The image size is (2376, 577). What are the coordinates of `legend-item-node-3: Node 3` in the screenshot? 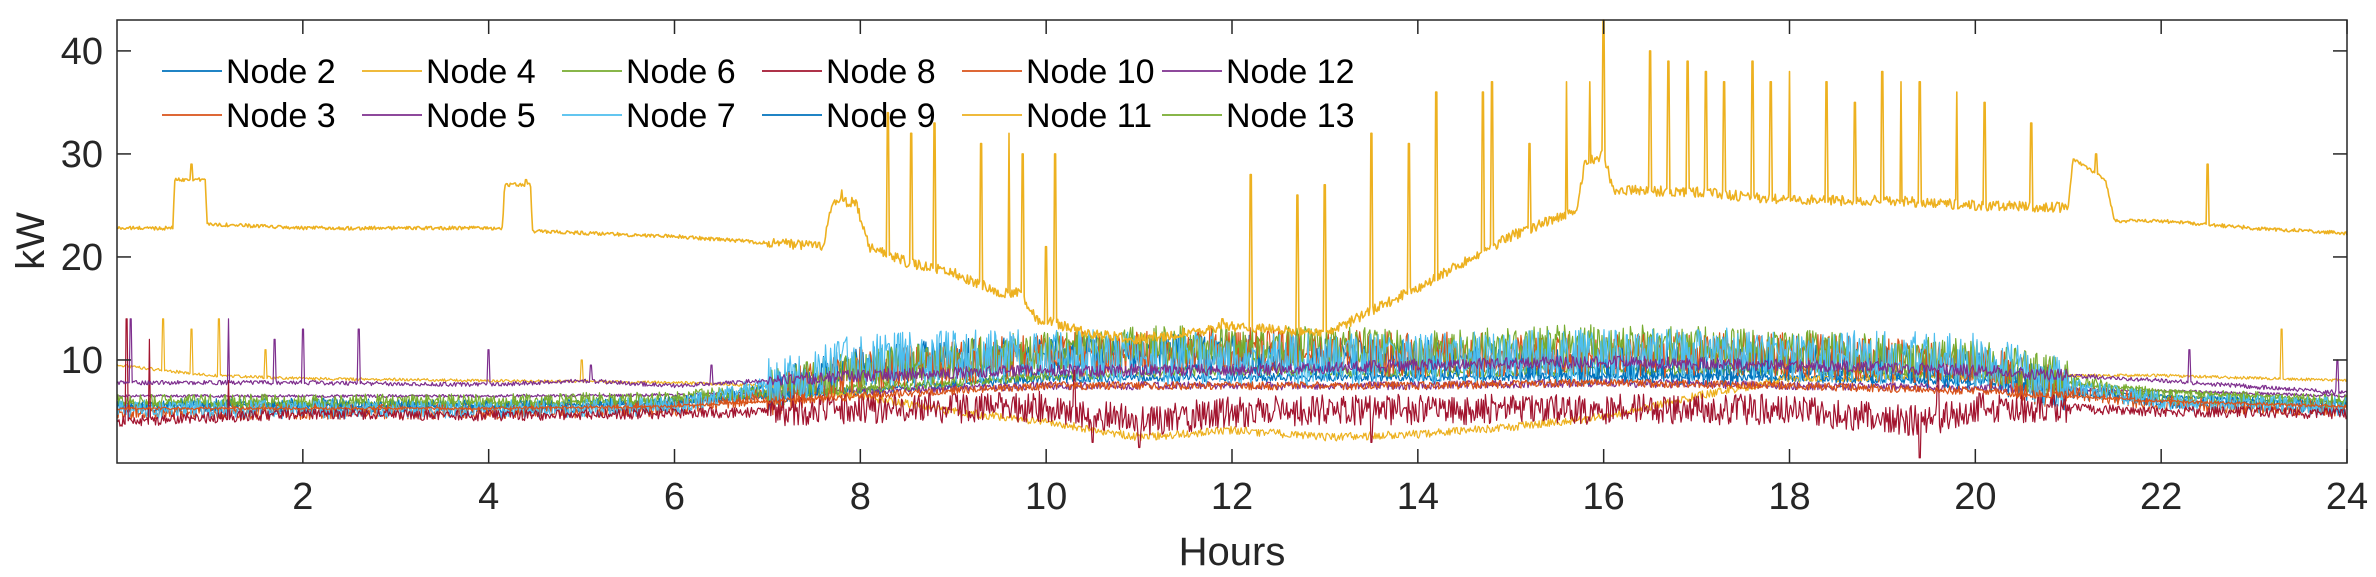 It's located at (249, 116).